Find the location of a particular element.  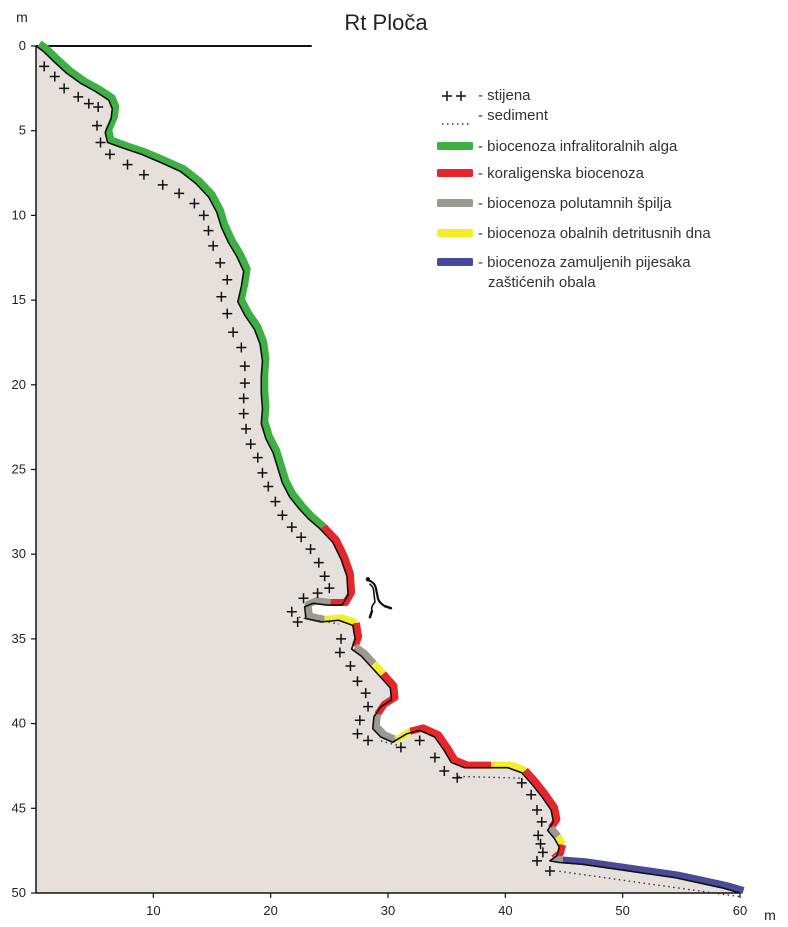

legend-swatch-red is located at coordinates (455, 173).